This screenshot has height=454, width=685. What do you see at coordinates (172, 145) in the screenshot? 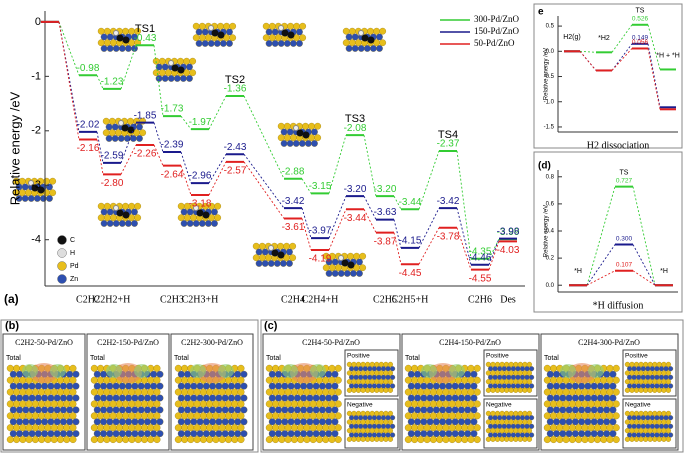
I see `value-label: -2.39` at bounding box center [172, 145].